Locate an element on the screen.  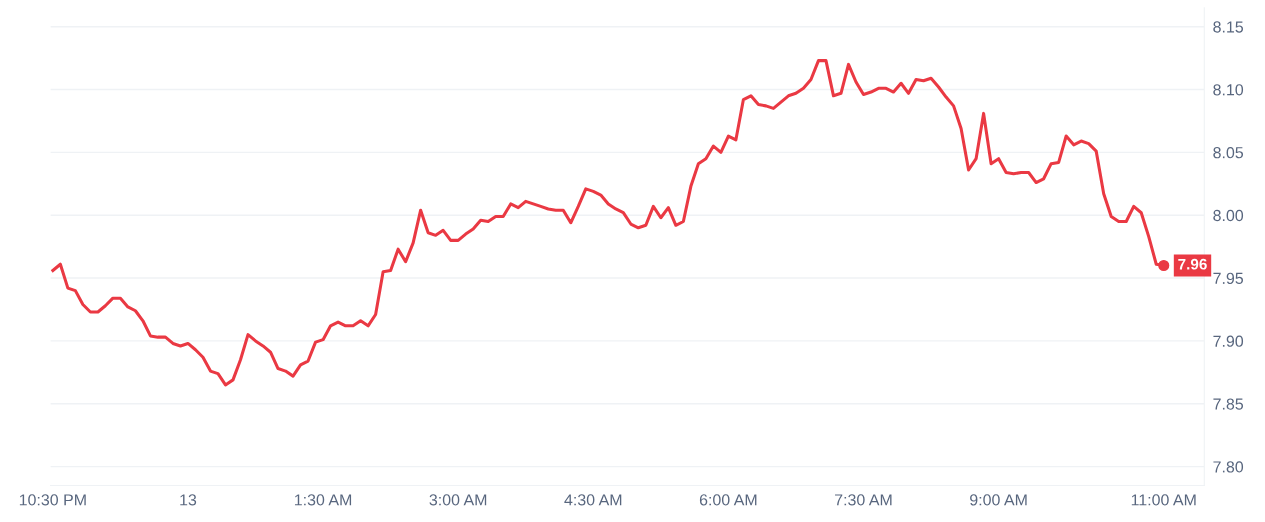
y-tick-label: 8.10 is located at coordinates (1228, 90).